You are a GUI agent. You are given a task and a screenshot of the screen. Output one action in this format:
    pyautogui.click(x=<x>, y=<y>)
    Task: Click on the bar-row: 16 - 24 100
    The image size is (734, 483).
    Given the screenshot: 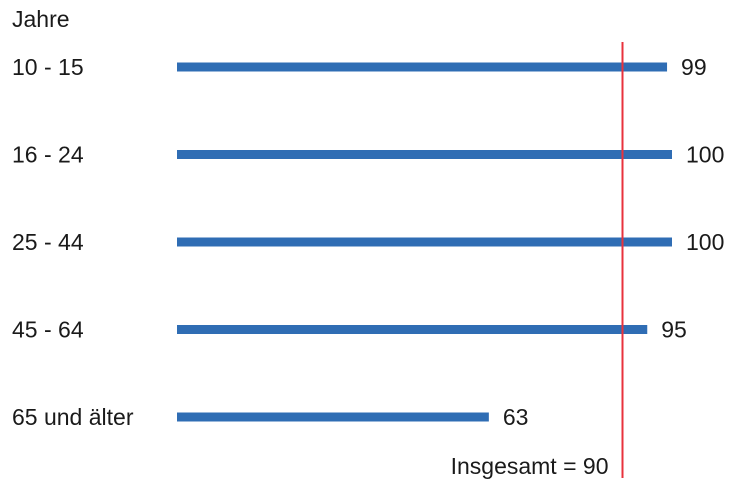 What is the action you would take?
    pyautogui.click(x=368, y=155)
    